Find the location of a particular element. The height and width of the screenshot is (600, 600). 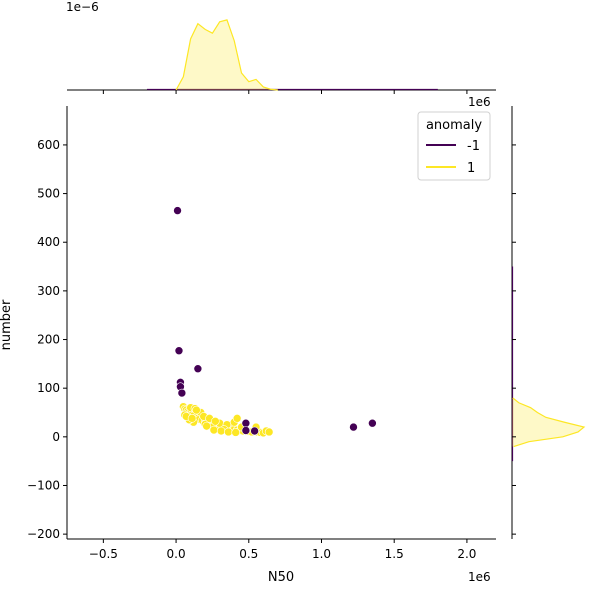

top-marginal-density is located at coordinates (281, 55).